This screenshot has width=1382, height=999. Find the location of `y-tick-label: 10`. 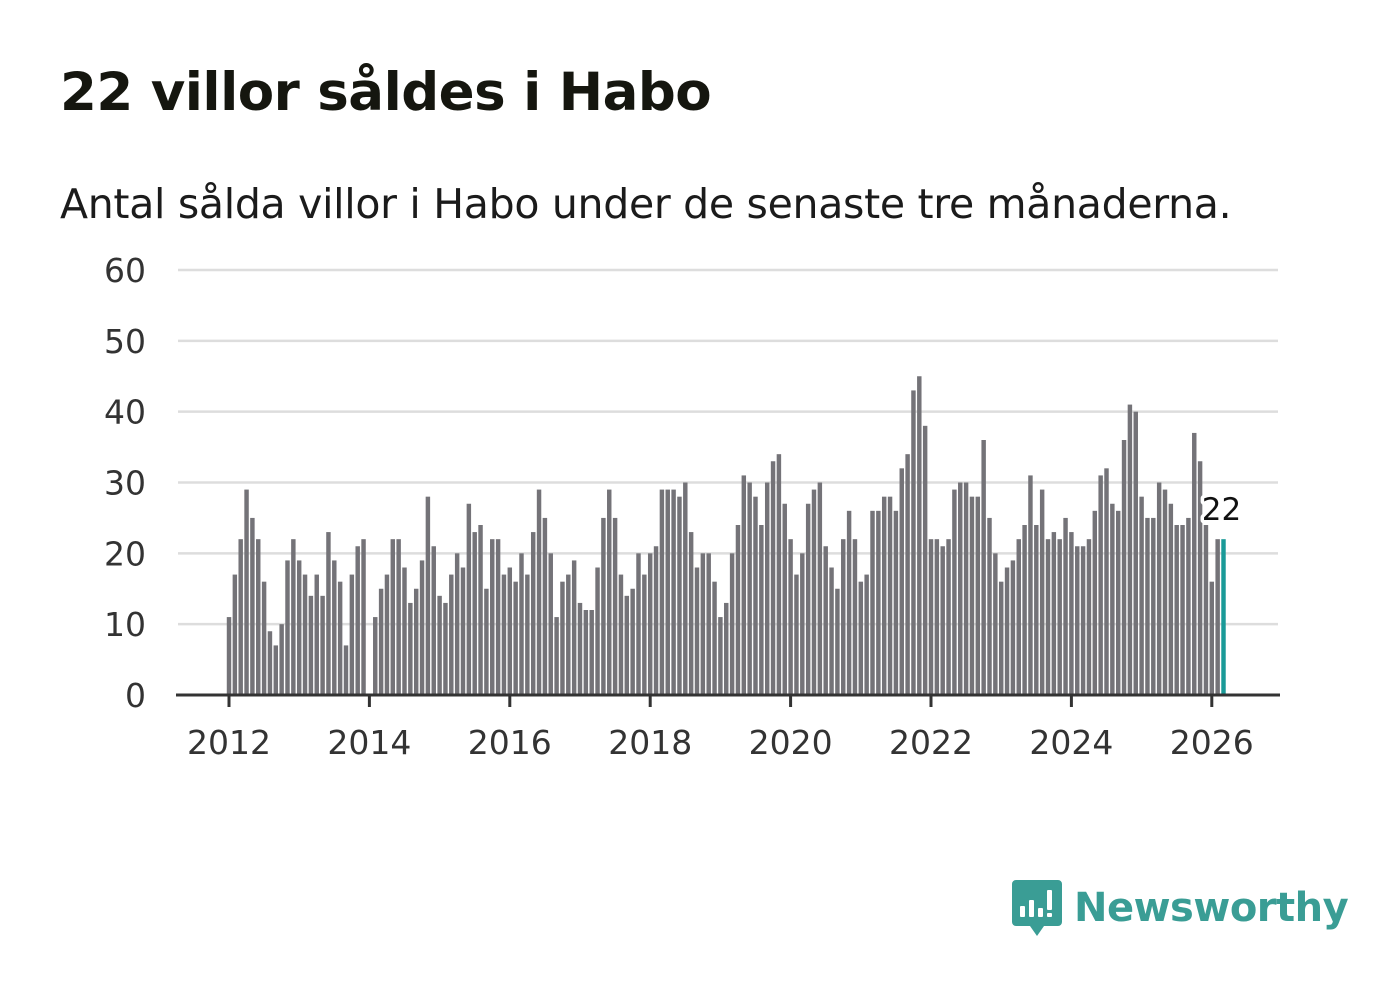

y-tick-label: 10 is located at coordinates (125, 624).